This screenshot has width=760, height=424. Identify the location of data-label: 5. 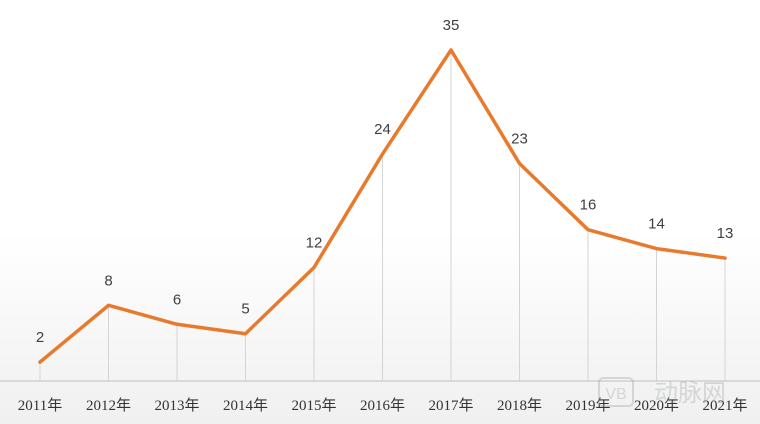
(245, 309).